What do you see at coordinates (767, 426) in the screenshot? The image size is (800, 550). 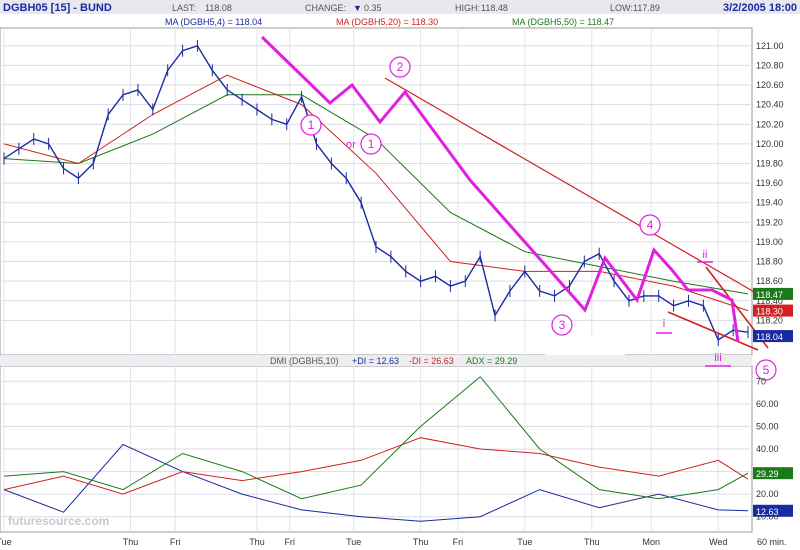 I see `dmi-tick-label: 50.00` at bounding box center [767, 426].